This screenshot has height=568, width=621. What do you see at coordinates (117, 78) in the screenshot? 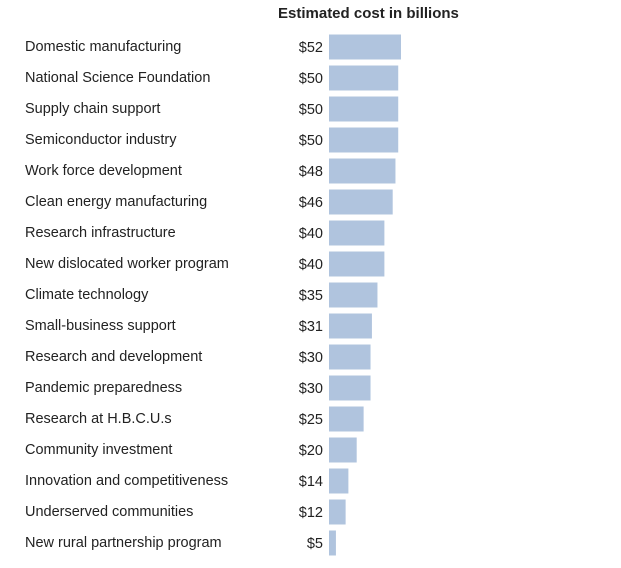
I see `category-label: National Science Foundation` at bounding box center [117, 78].